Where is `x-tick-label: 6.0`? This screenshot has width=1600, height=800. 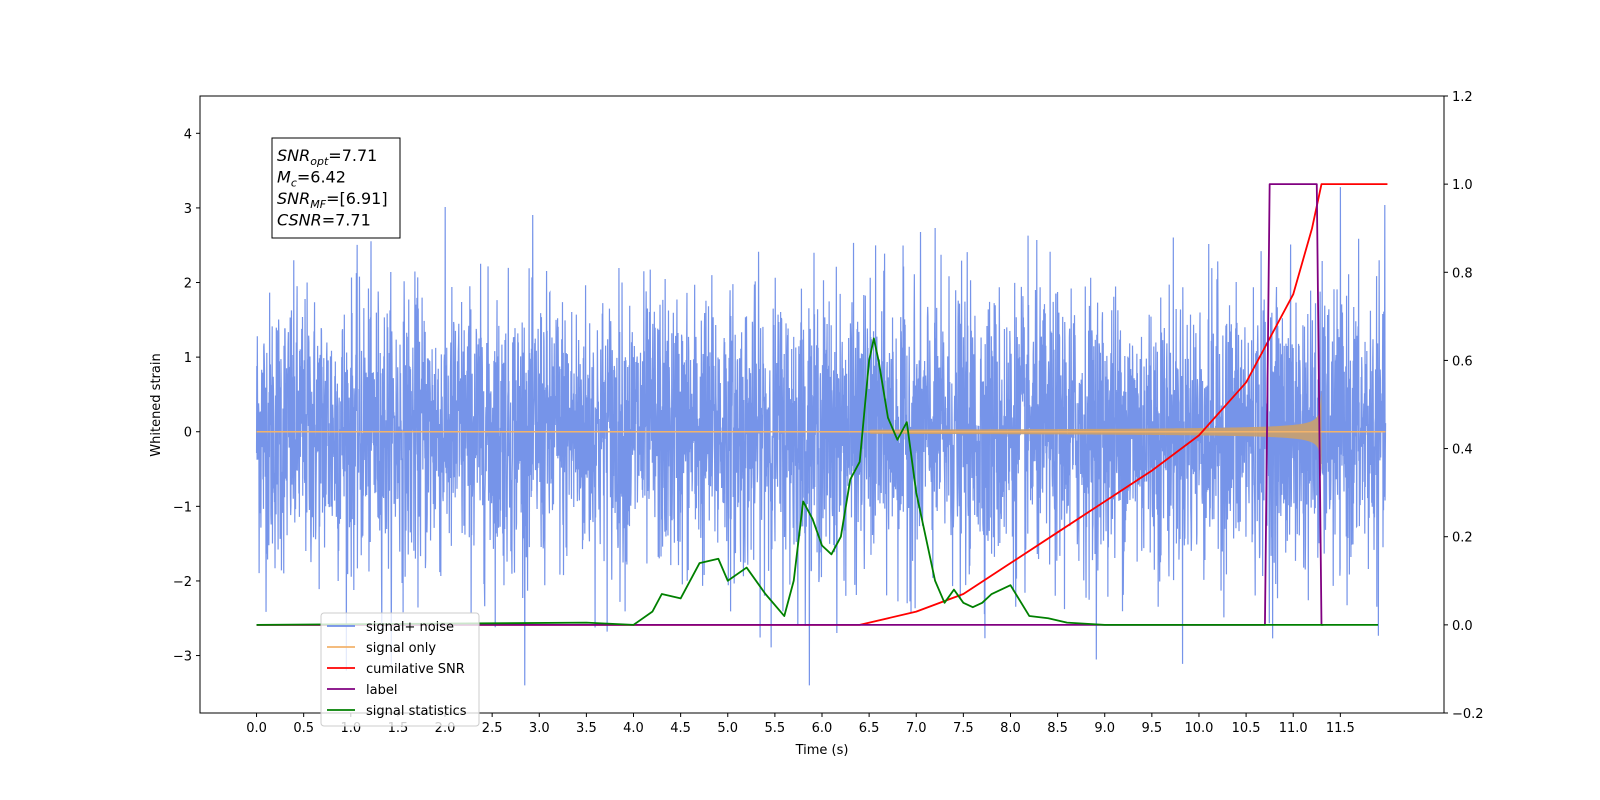 x-tick-label: 6.0 is located at coordinates (822, 728).